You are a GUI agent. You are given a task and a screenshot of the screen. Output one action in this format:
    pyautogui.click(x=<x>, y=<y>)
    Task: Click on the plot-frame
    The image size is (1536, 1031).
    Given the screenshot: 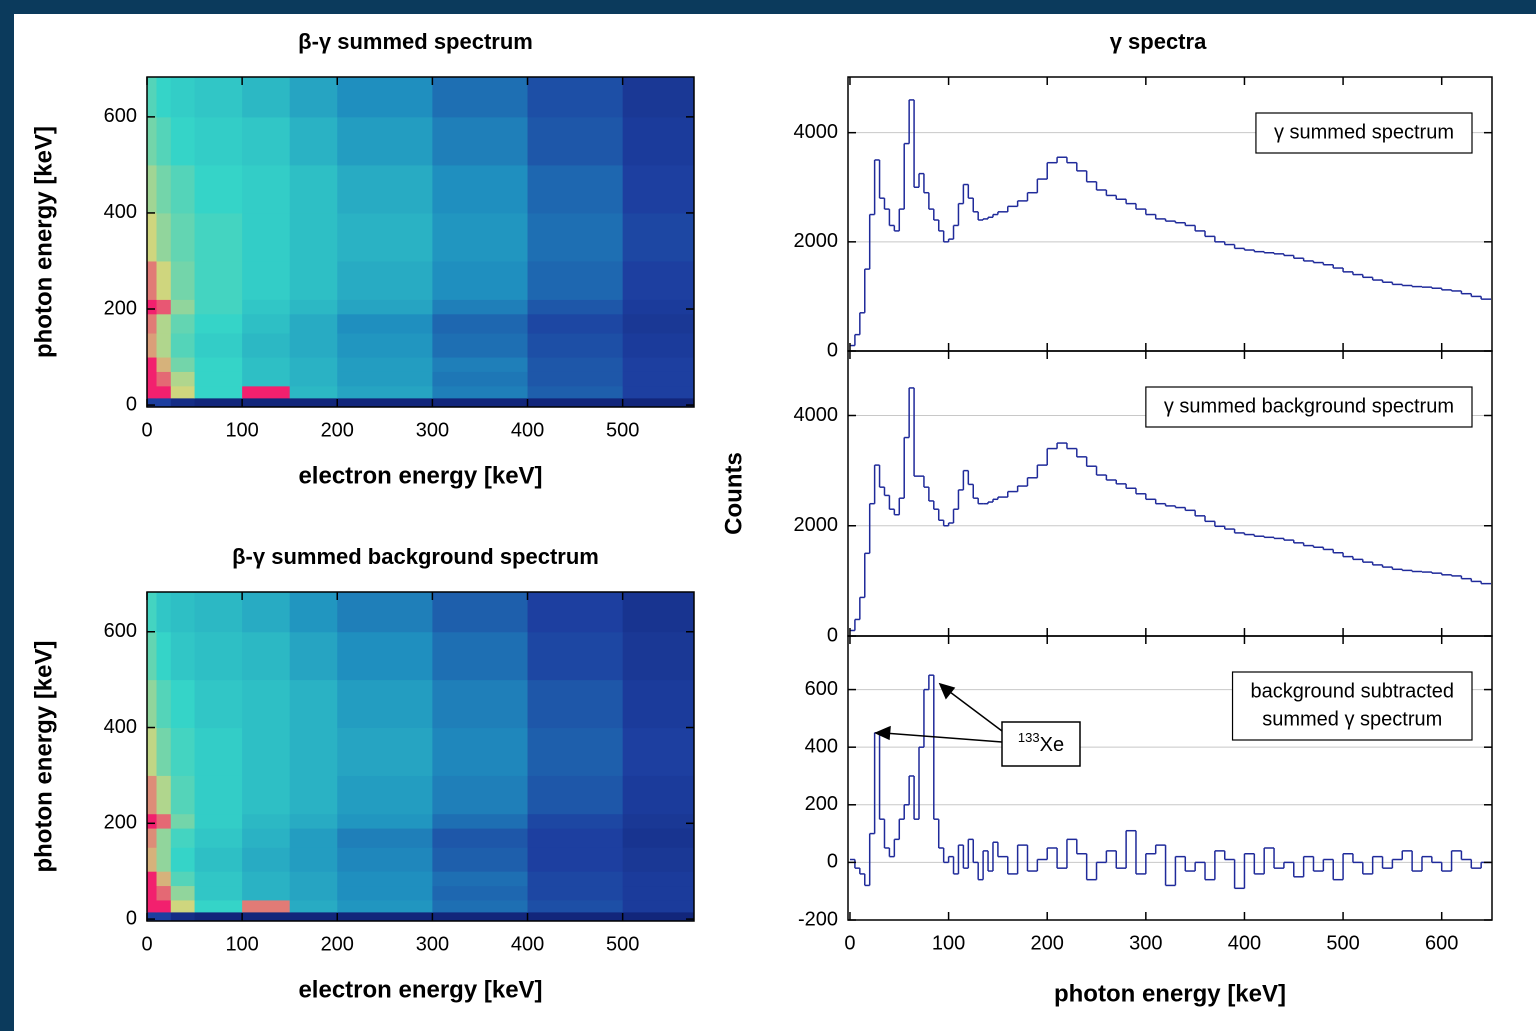 What is the action you would take?
    pyautogui.click(x=420, y=242)
    